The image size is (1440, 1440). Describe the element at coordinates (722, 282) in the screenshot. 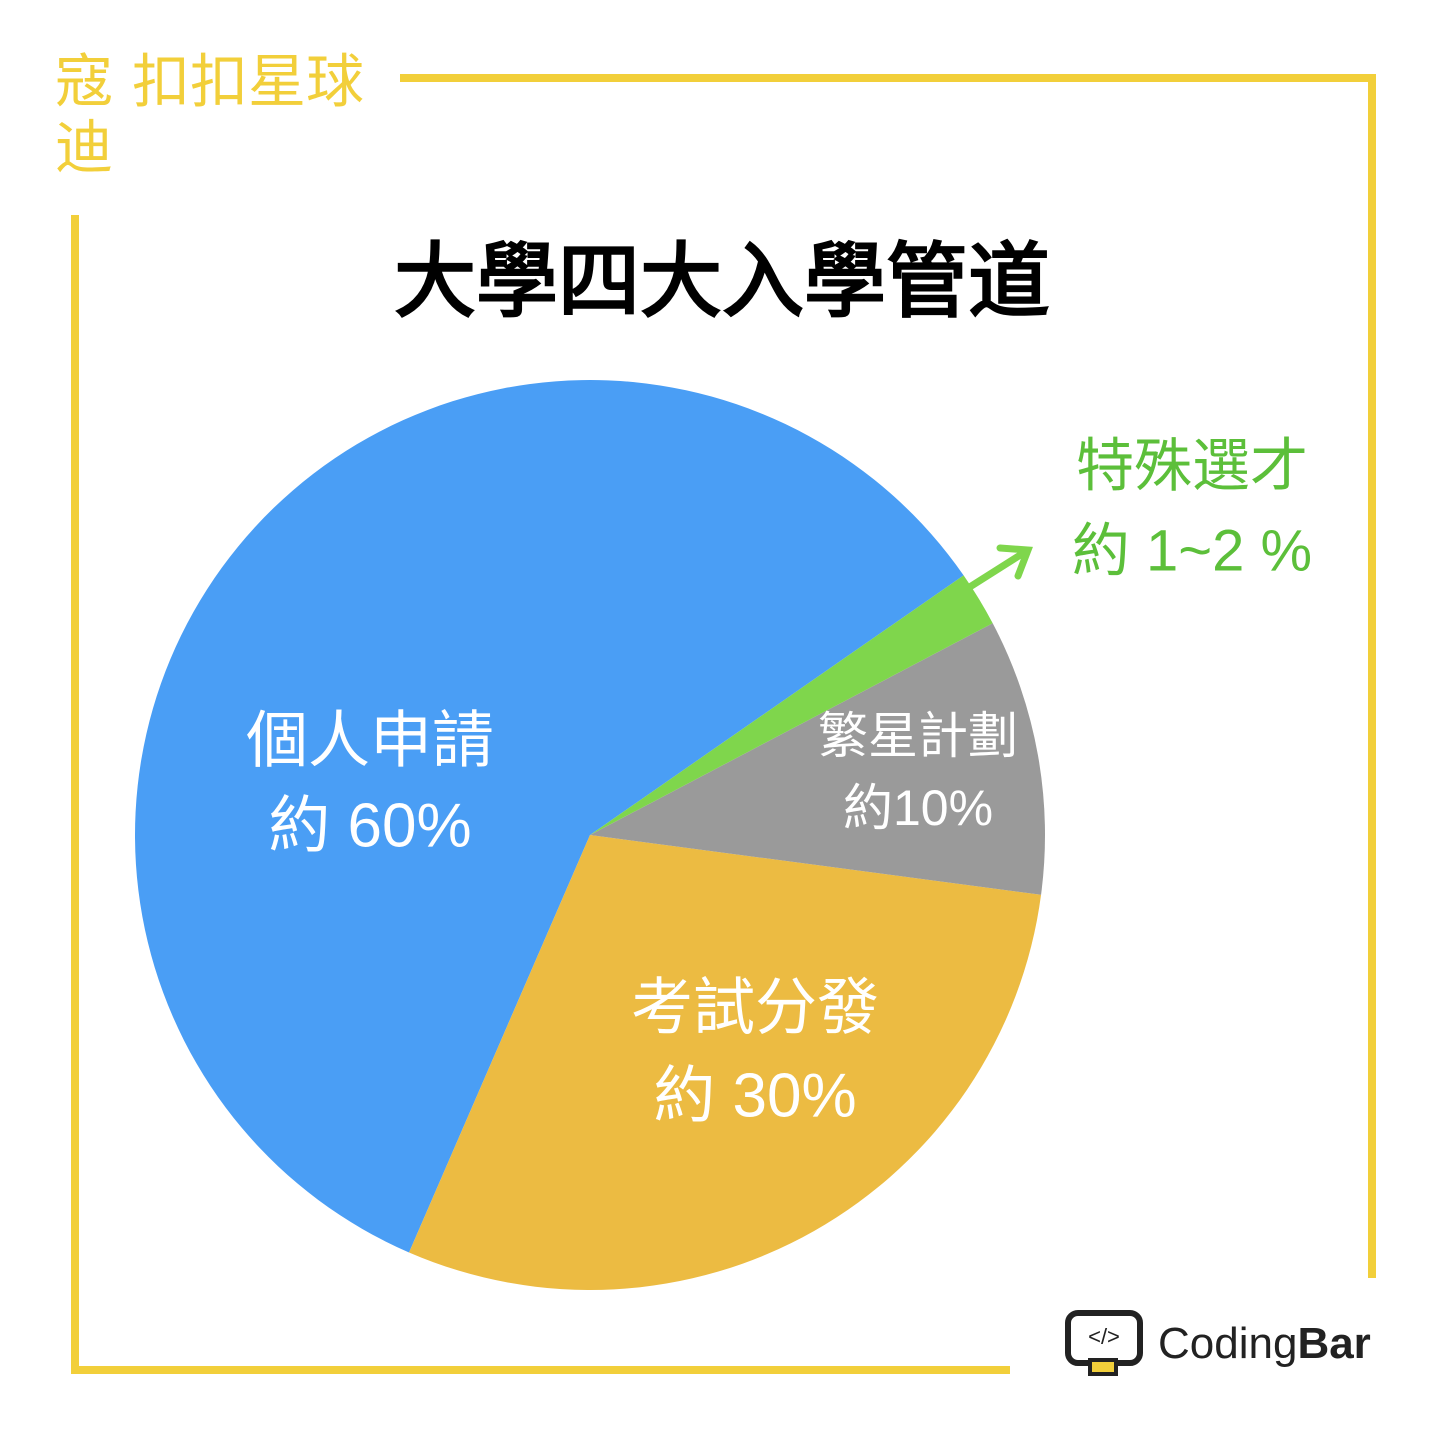

I see `chart-title: 大學四大入學管道` at that location.